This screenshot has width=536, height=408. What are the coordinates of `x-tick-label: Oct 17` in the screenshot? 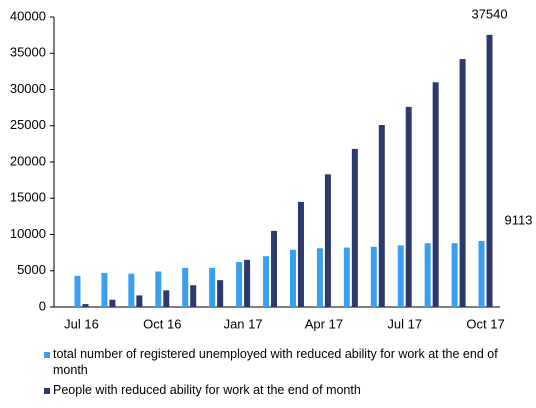 It's located at (485, 323).